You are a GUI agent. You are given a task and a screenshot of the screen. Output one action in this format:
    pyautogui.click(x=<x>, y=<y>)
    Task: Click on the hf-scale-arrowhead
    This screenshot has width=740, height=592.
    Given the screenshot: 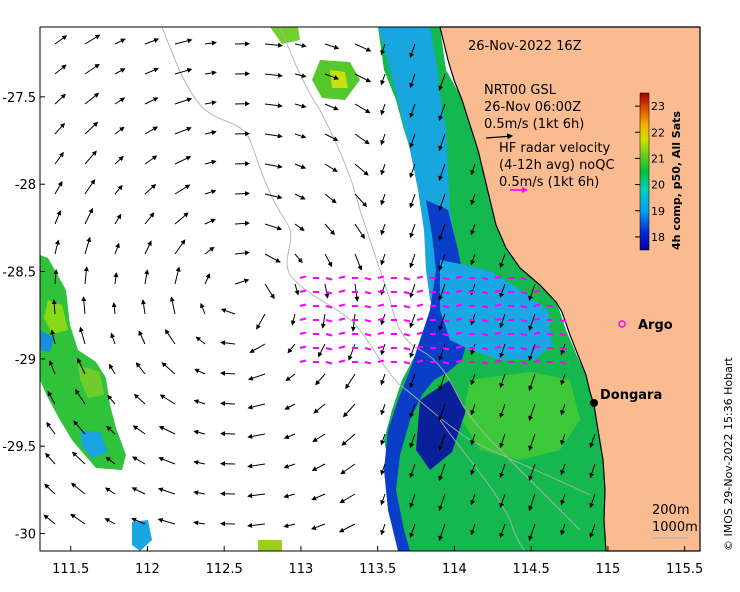 What is the action you would take?
    pyautogui.click(x=525, y=190)
    